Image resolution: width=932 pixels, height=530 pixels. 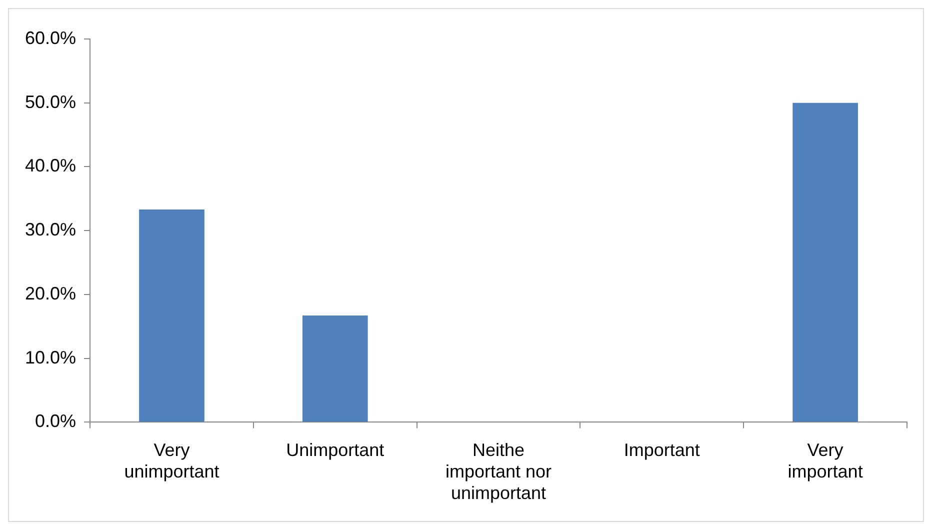 I want to click on x-tick-label: Neithe important nor unimportant, so click(x=498, y=472).